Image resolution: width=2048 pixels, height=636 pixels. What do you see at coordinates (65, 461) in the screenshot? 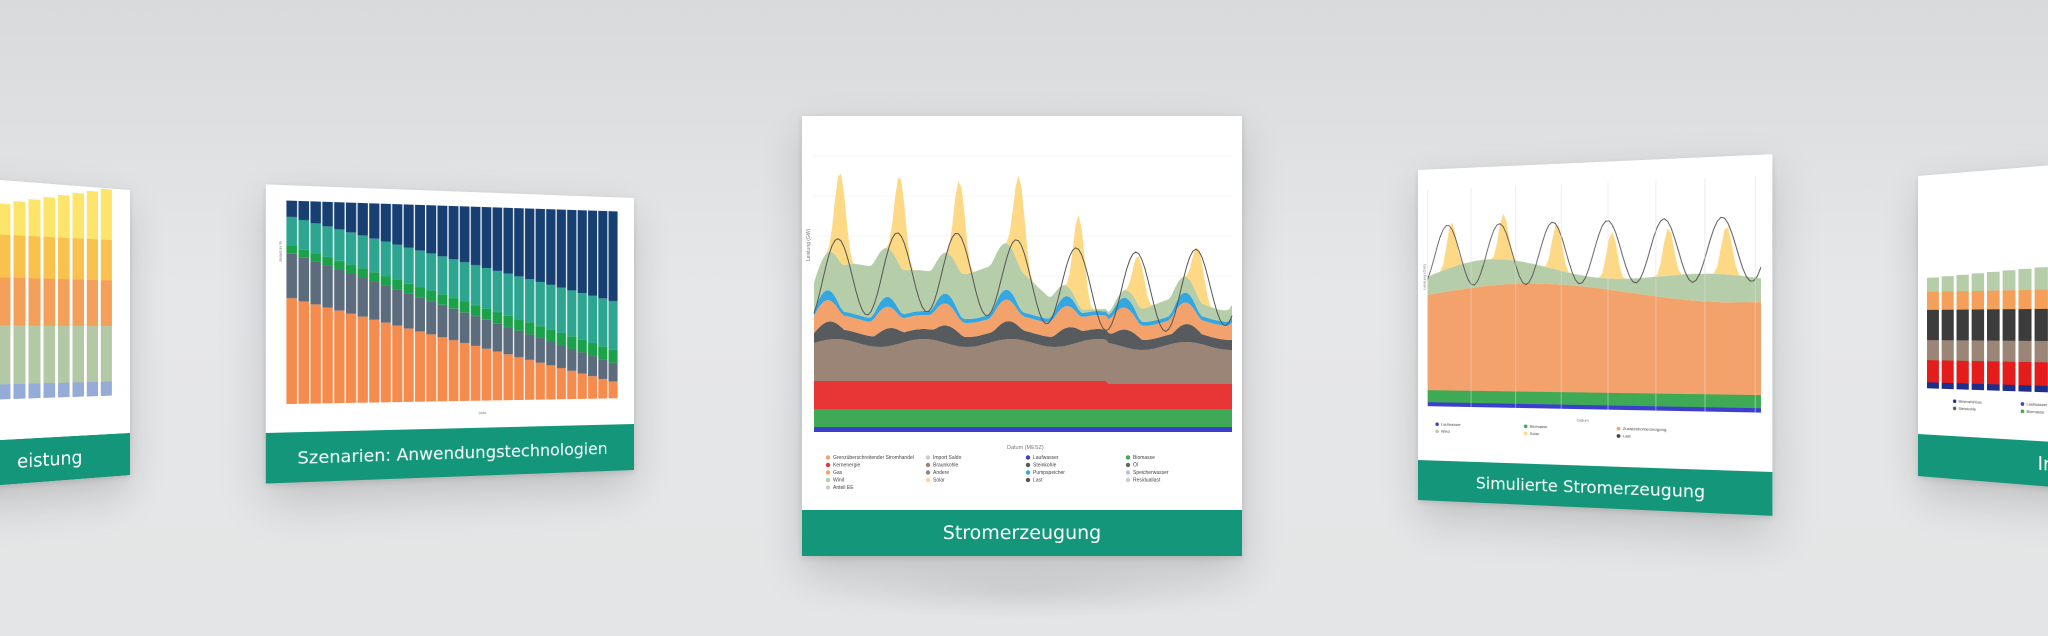
I see `card-caption: eistung` at bounding box center [65, 461].